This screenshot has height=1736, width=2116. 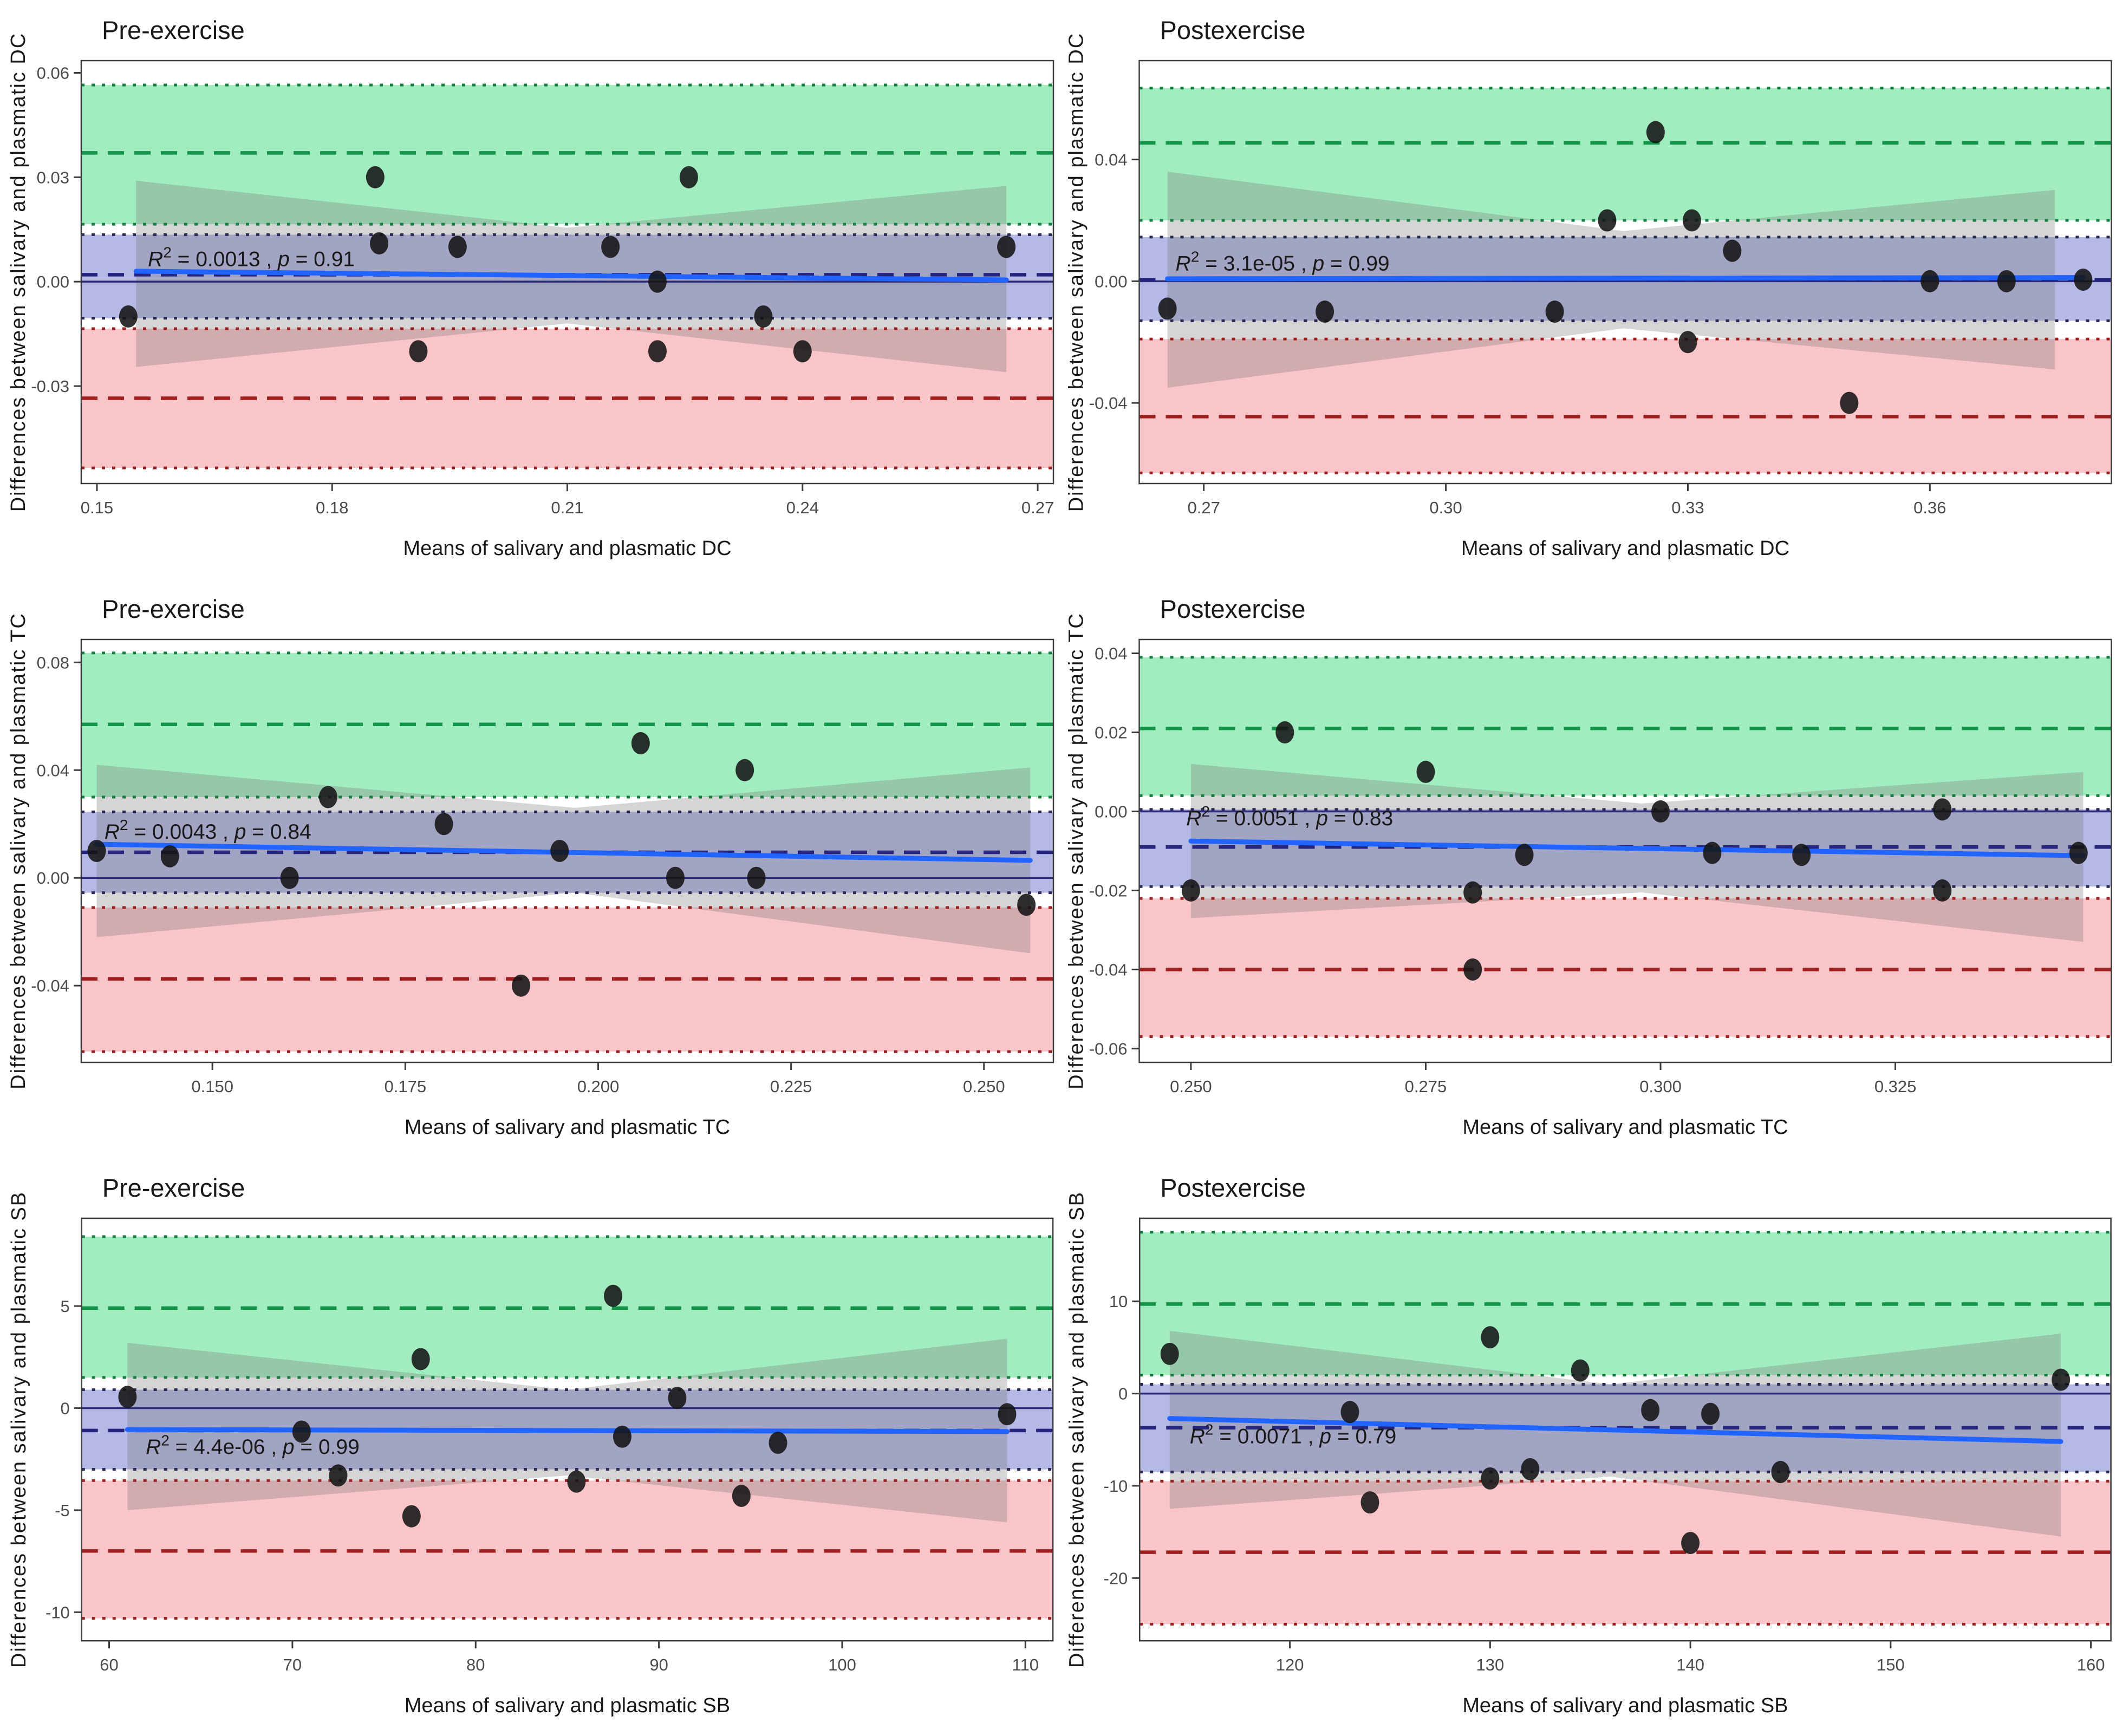 I want to click on x-axis-label: Means of salivary and plasmatic DC, so click(x=1625, y=548).